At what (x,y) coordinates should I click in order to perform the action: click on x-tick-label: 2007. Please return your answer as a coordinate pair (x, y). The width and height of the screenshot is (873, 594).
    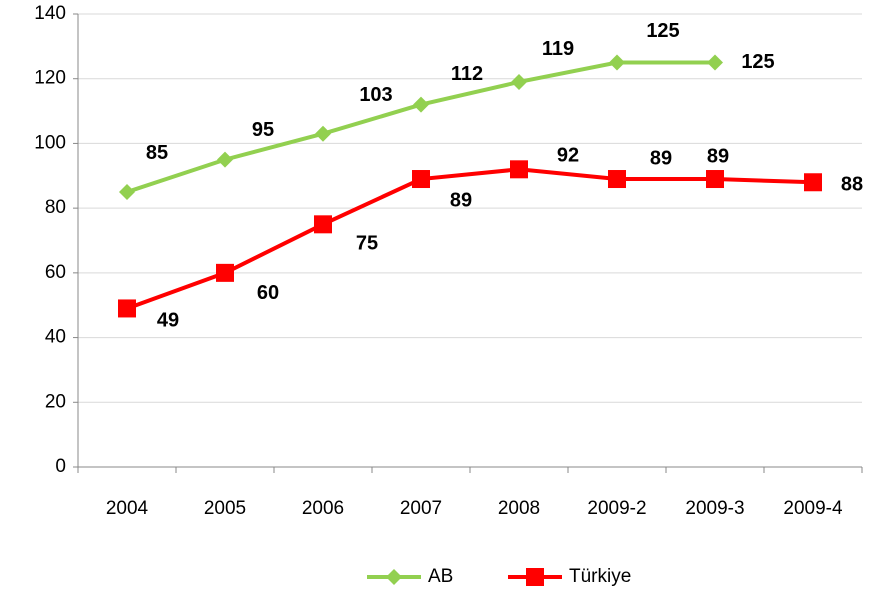
    Looking at the image, I should click on (421, 508).